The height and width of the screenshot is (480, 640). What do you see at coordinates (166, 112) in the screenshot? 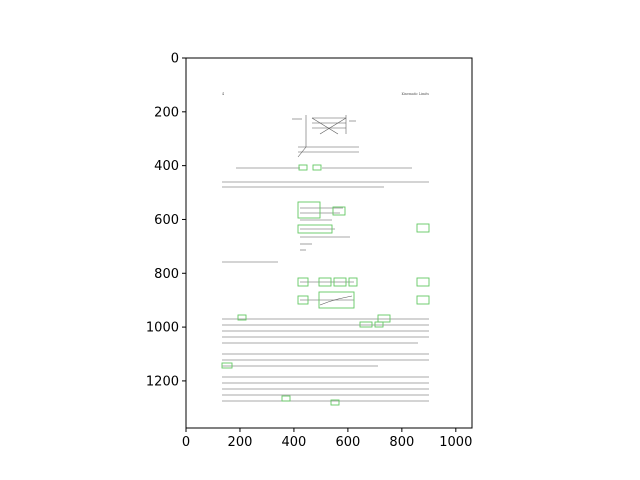
I see `y-tick-label: 200` at bounding box center [166, 112].